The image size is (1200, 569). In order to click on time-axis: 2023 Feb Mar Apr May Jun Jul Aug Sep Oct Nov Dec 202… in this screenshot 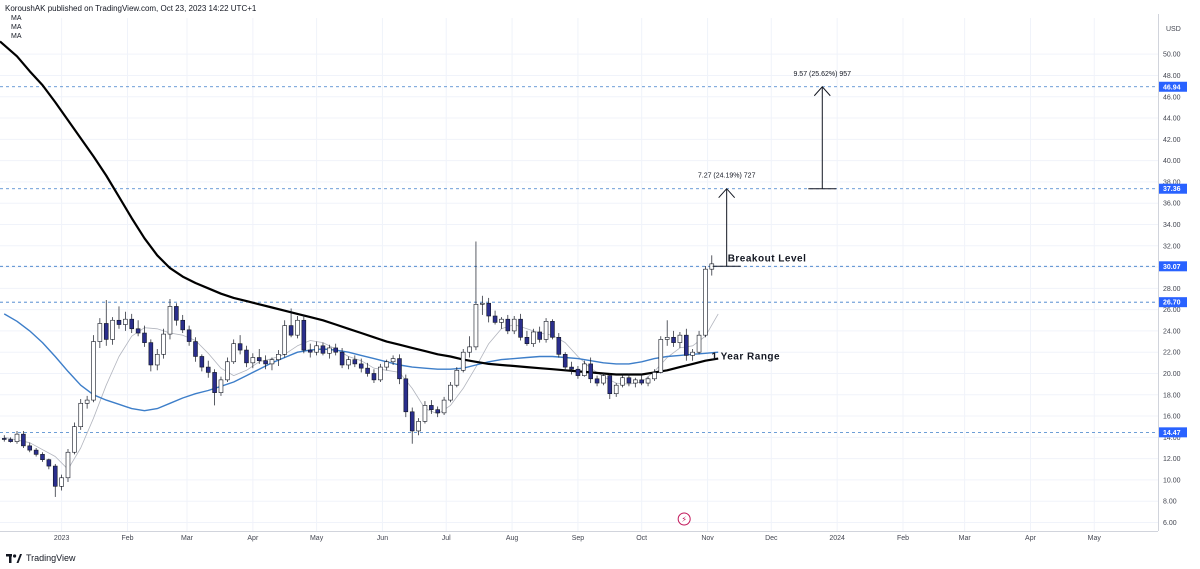, I will do `click(579, 537)`.